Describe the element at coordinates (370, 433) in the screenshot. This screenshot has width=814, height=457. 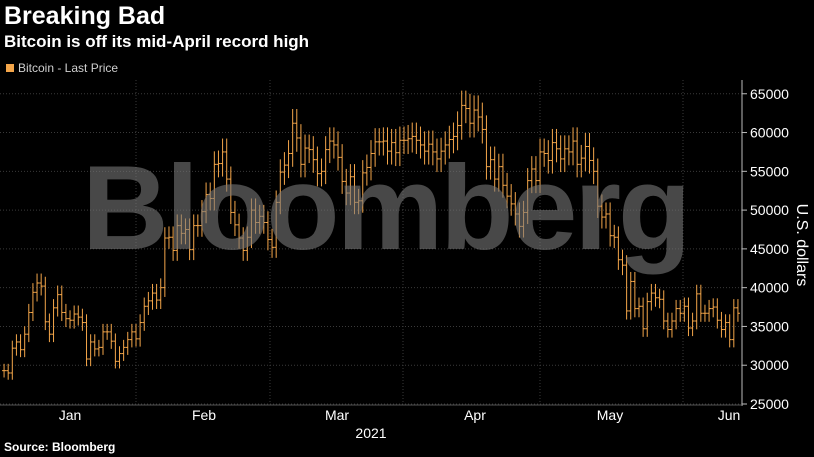
I see `x-axis-year-label: 2021` at that location.